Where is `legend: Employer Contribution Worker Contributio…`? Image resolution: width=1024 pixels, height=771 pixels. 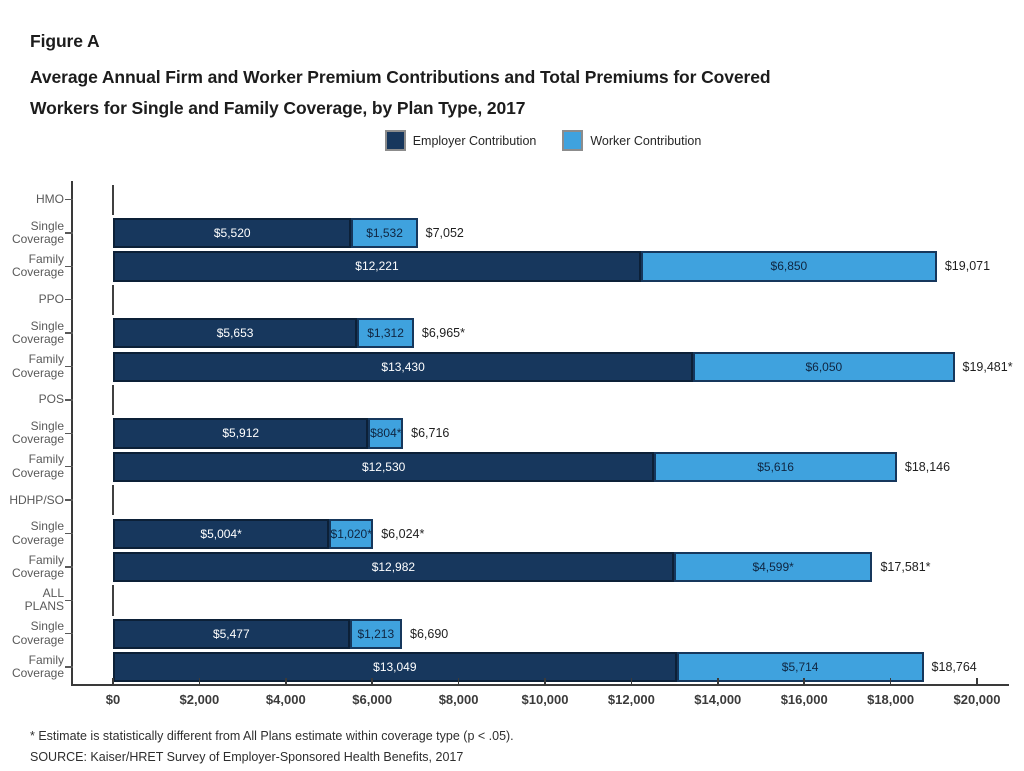
legend: Employer Contribution Worker Contributio… is located at coordinates (512, 140).